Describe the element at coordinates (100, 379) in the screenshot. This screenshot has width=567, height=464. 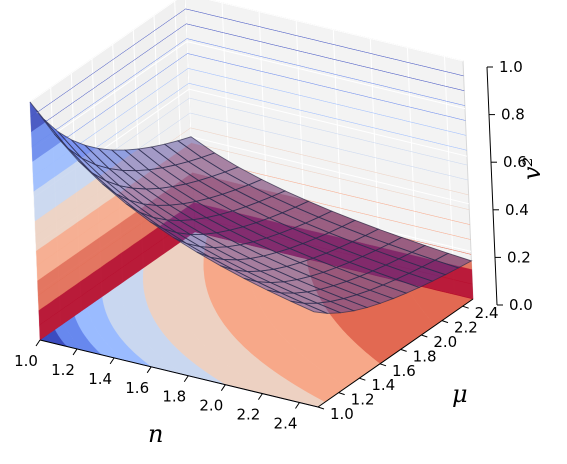
I see `x-tick-label: 1.4` at that location.